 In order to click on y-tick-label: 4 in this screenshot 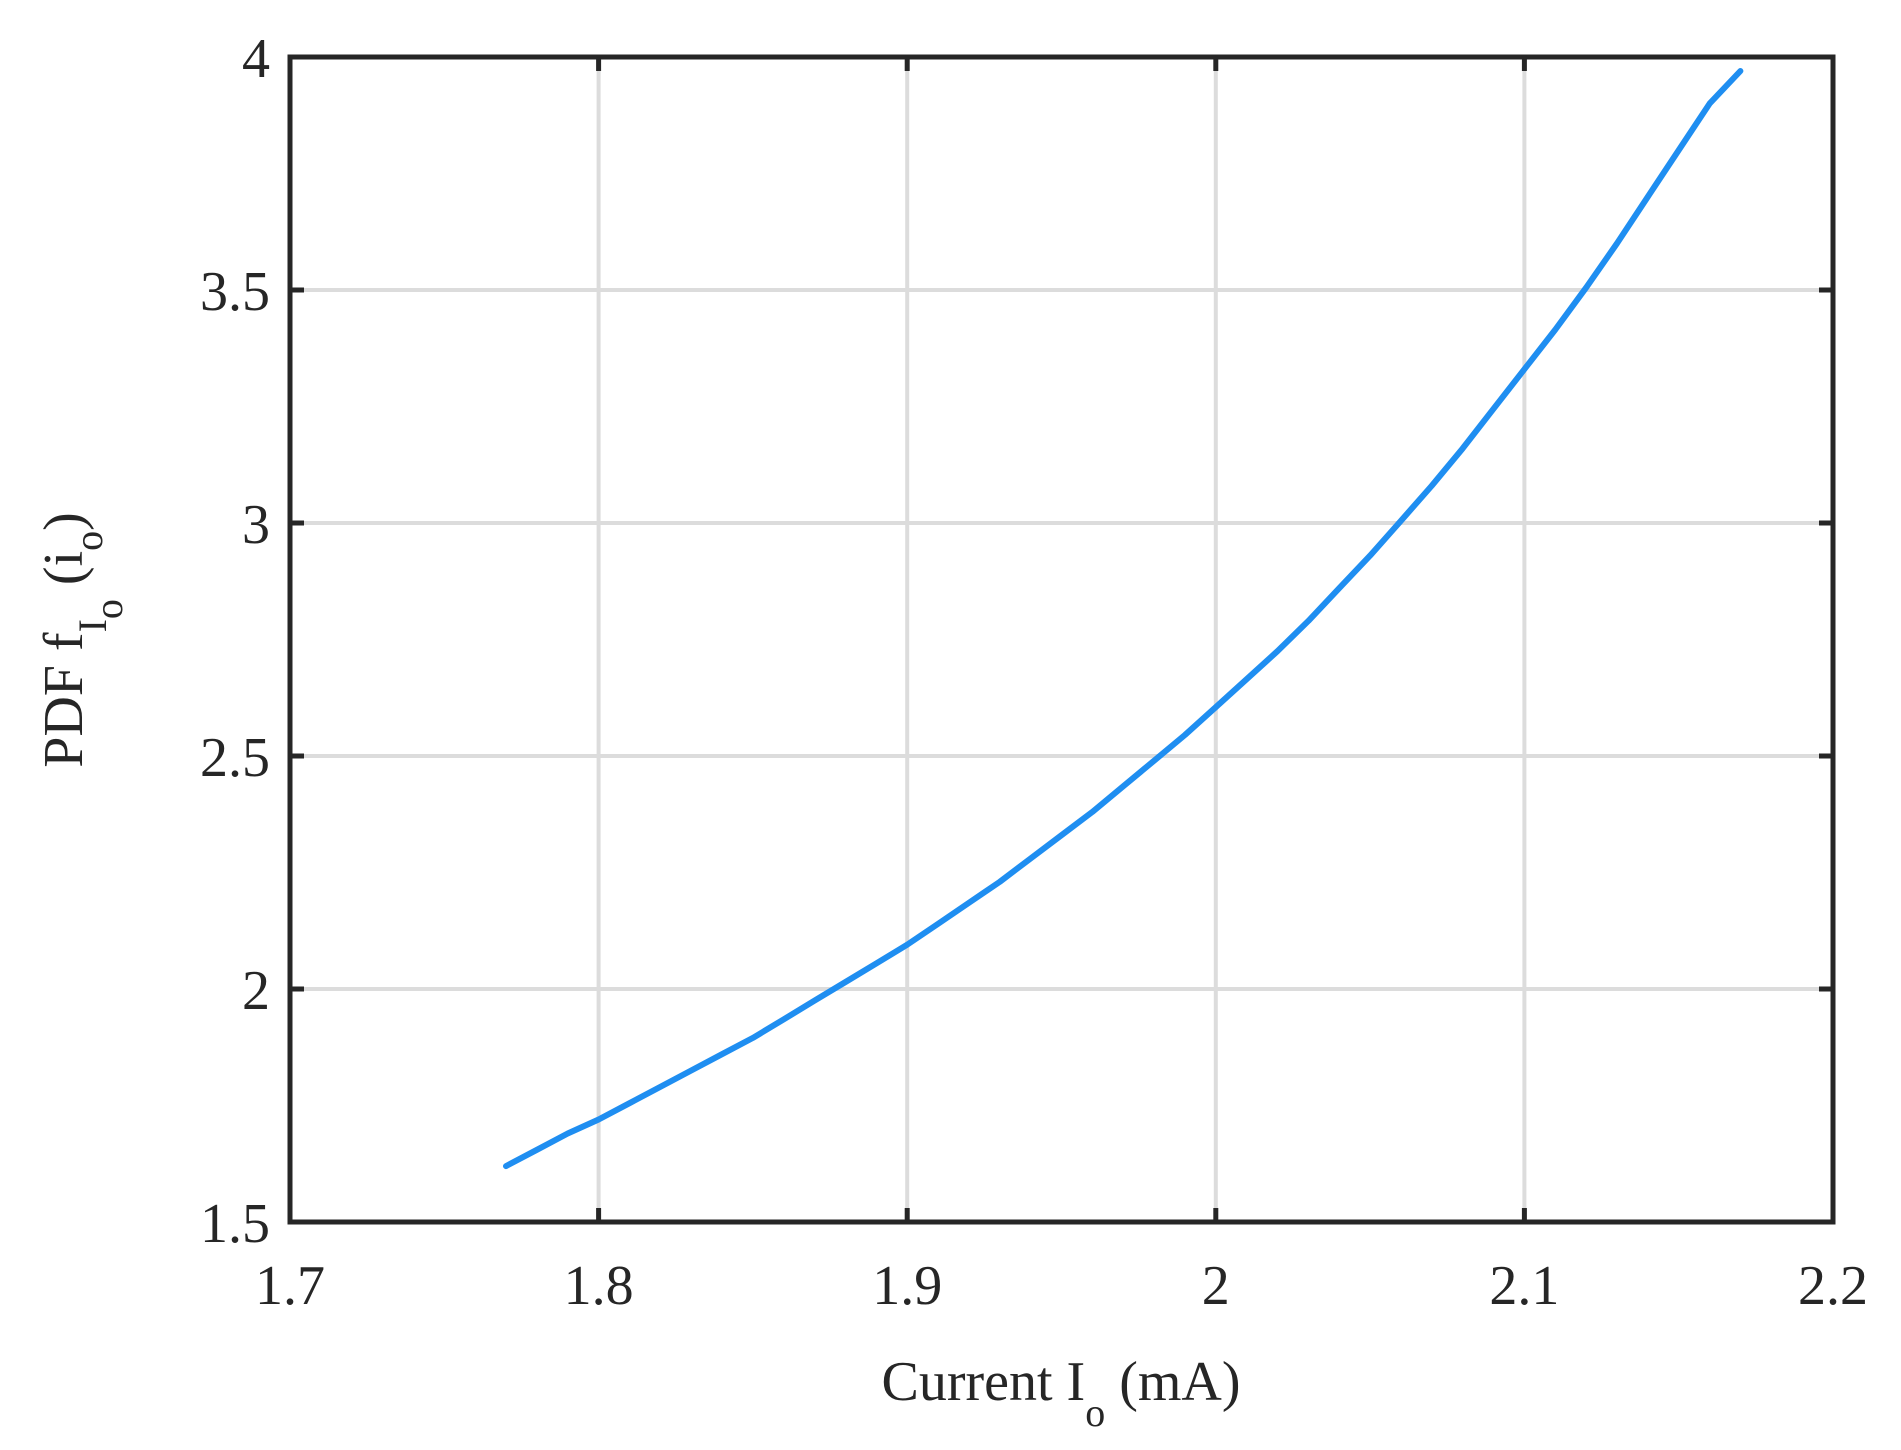, I will do `click(256, 59)`.